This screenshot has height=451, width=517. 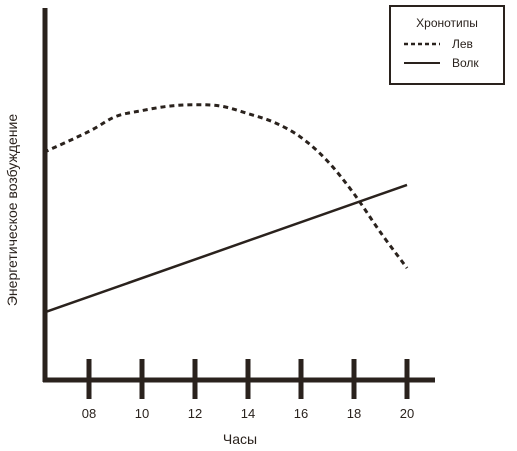 I want to click on x-tick-label-20: 20, so click(x=407, y=413).